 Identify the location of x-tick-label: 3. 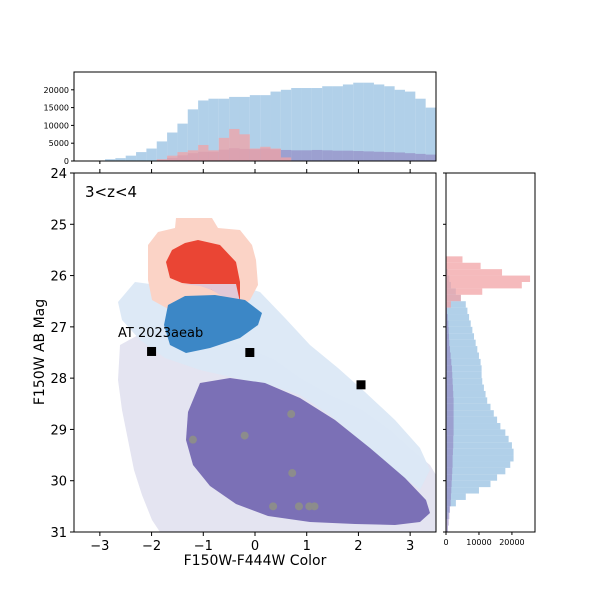
(410, 546).